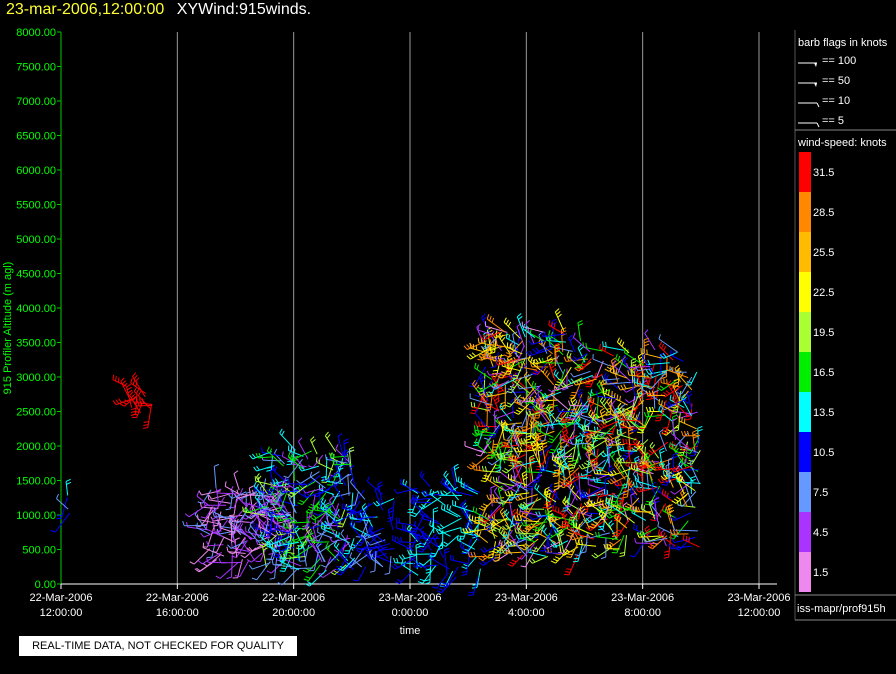  What do you see at coordinates (36, 482) in the screenshot?
I see `y-tick-label: 1500.00` at bounding box center [36, 482].